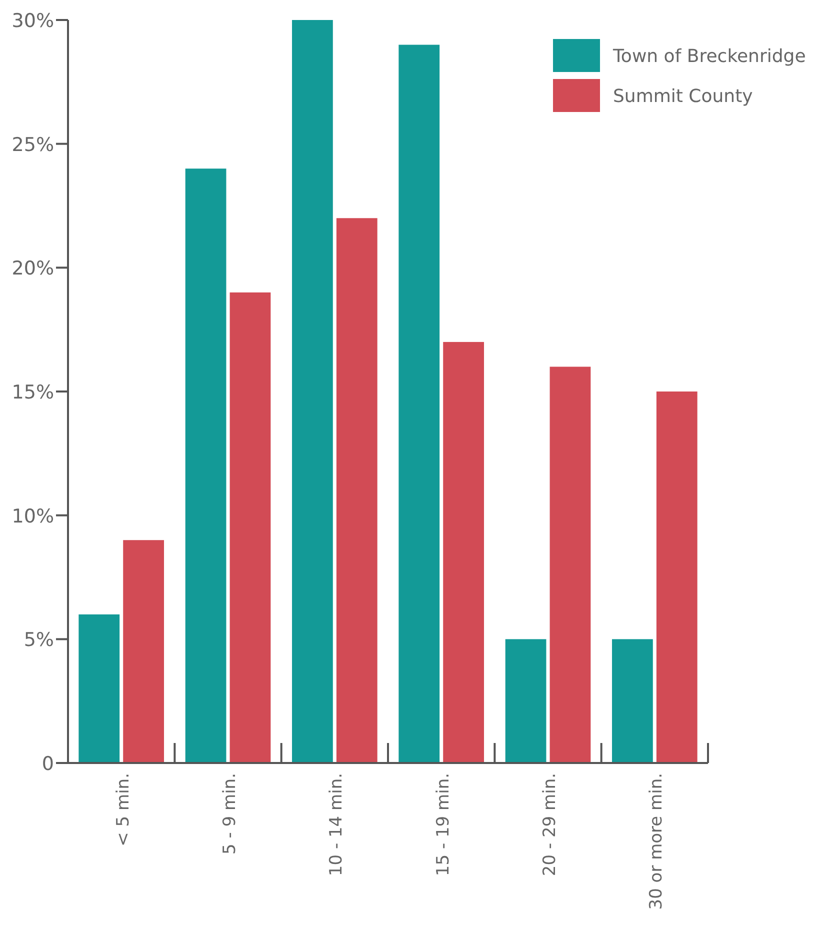  What do you see at coordinates (33, 145) in the screenshot?
I see `y-tick-label: 25%` at bounding box center [33, 145].